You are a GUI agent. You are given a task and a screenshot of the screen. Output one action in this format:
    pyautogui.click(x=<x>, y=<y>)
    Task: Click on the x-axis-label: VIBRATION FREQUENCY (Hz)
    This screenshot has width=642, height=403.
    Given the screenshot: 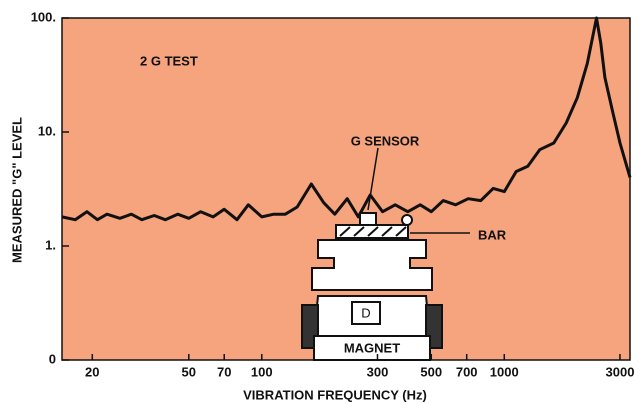 What is the action you would take?
    pyautogui.click(x=335, y=394)
    